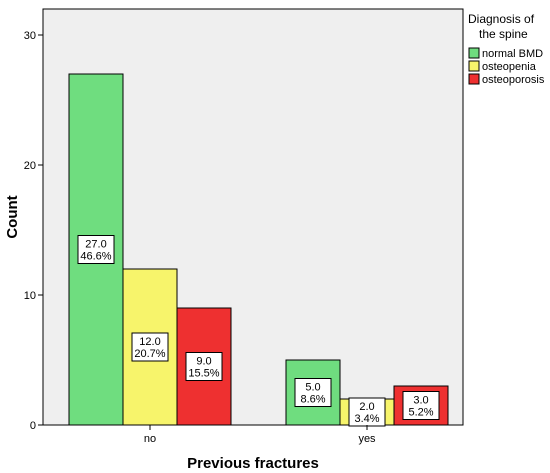 Image resolution: width=550 pixels, height=473 pixels. What do you see at coordinates (12, 216) in the screenshot?
I see `y-axis-label: Count` at bounding box center [12, 216].